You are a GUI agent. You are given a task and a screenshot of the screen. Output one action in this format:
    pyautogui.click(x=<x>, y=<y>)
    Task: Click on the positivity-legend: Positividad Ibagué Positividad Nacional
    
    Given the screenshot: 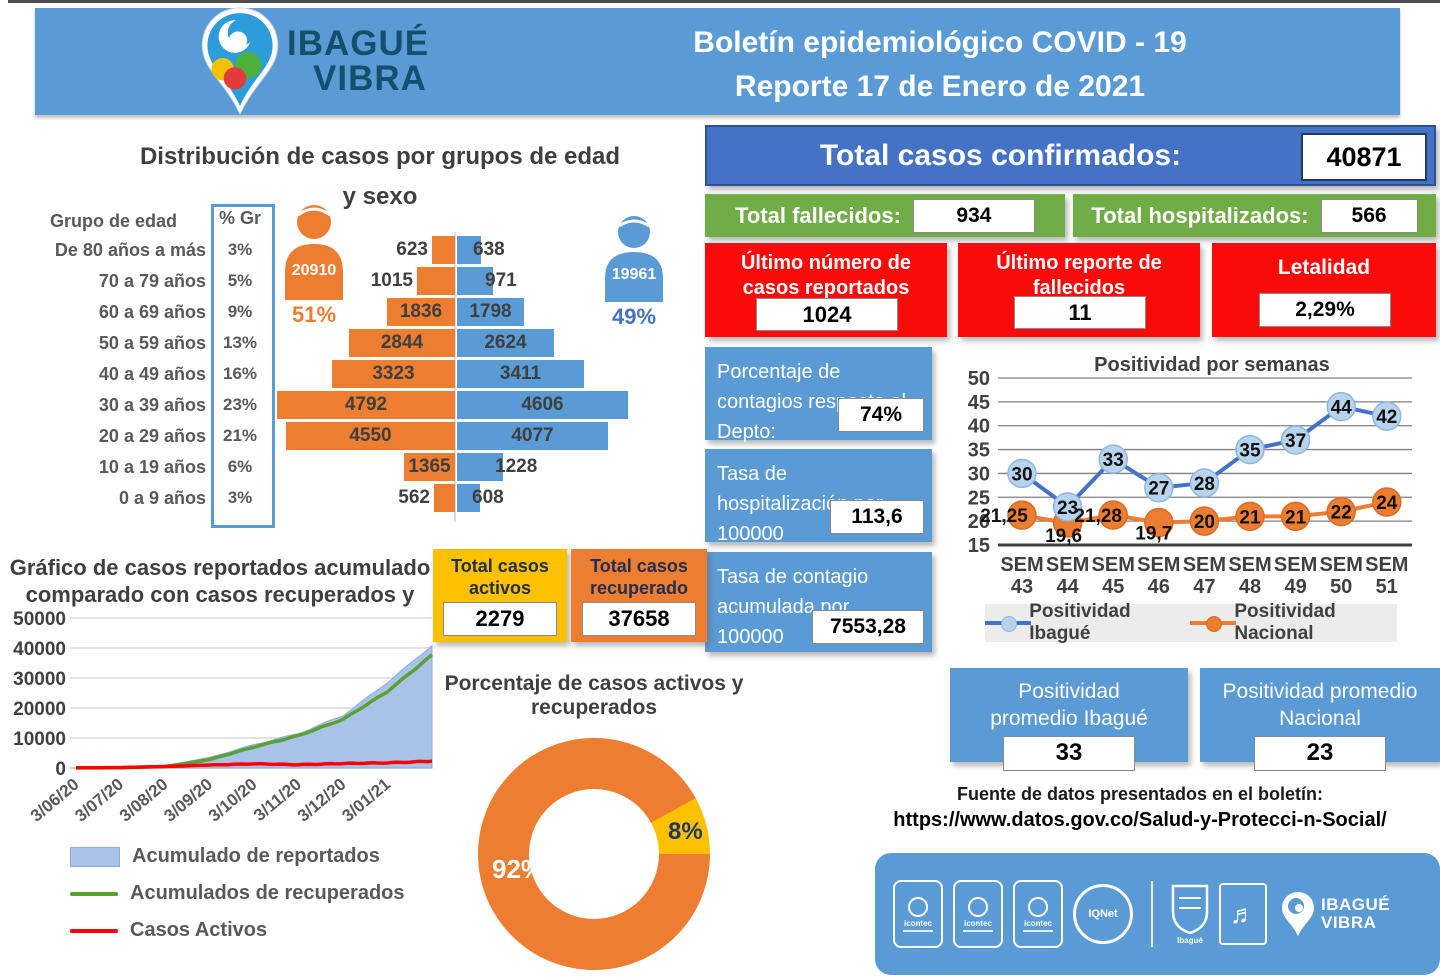 What is the action you would take?
    pyautogui.click(x=1191, y=622)
    